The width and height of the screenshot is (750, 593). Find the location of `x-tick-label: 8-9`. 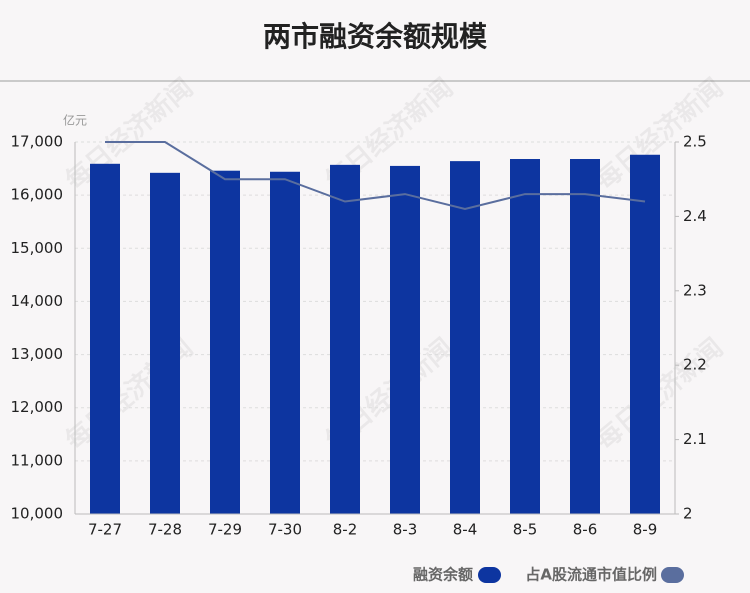

x-tick-label: 8-9 is located at coordinates (645, 530).